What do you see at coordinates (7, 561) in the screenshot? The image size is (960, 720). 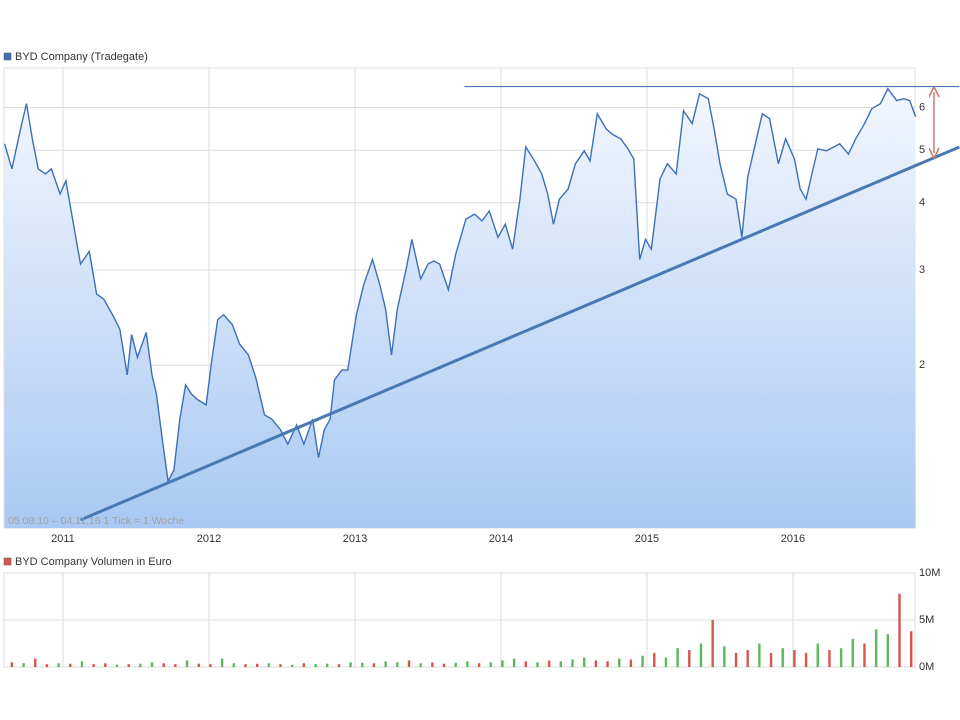 I see `legend-swatch` at bounding box center [7, 561].